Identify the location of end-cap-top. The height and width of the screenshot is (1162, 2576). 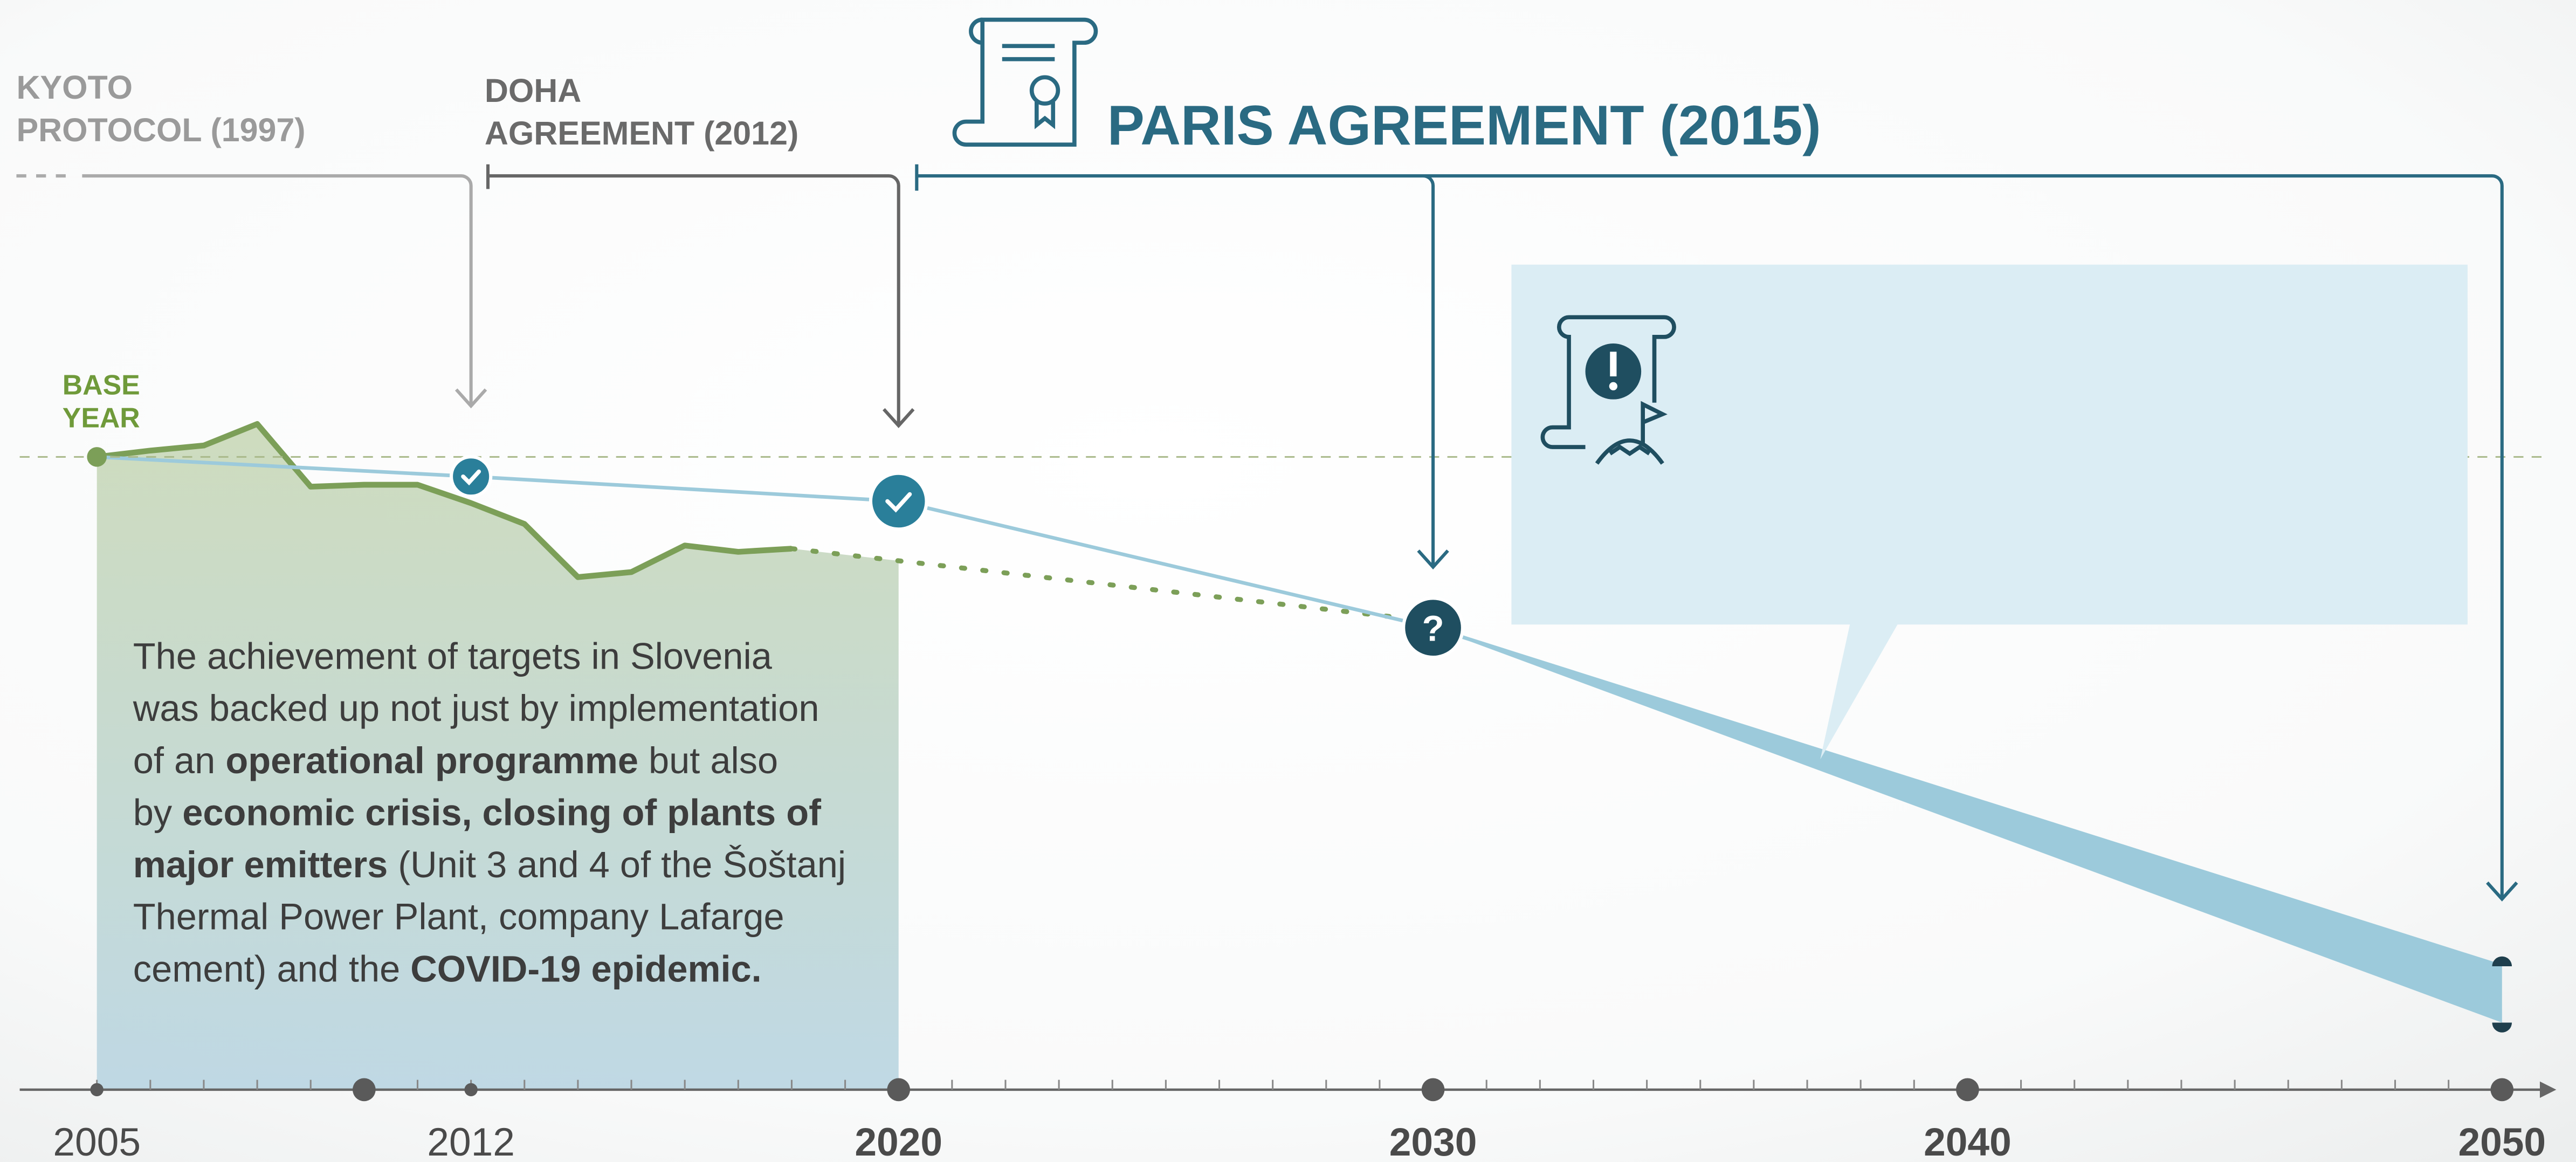
(2502, 961).